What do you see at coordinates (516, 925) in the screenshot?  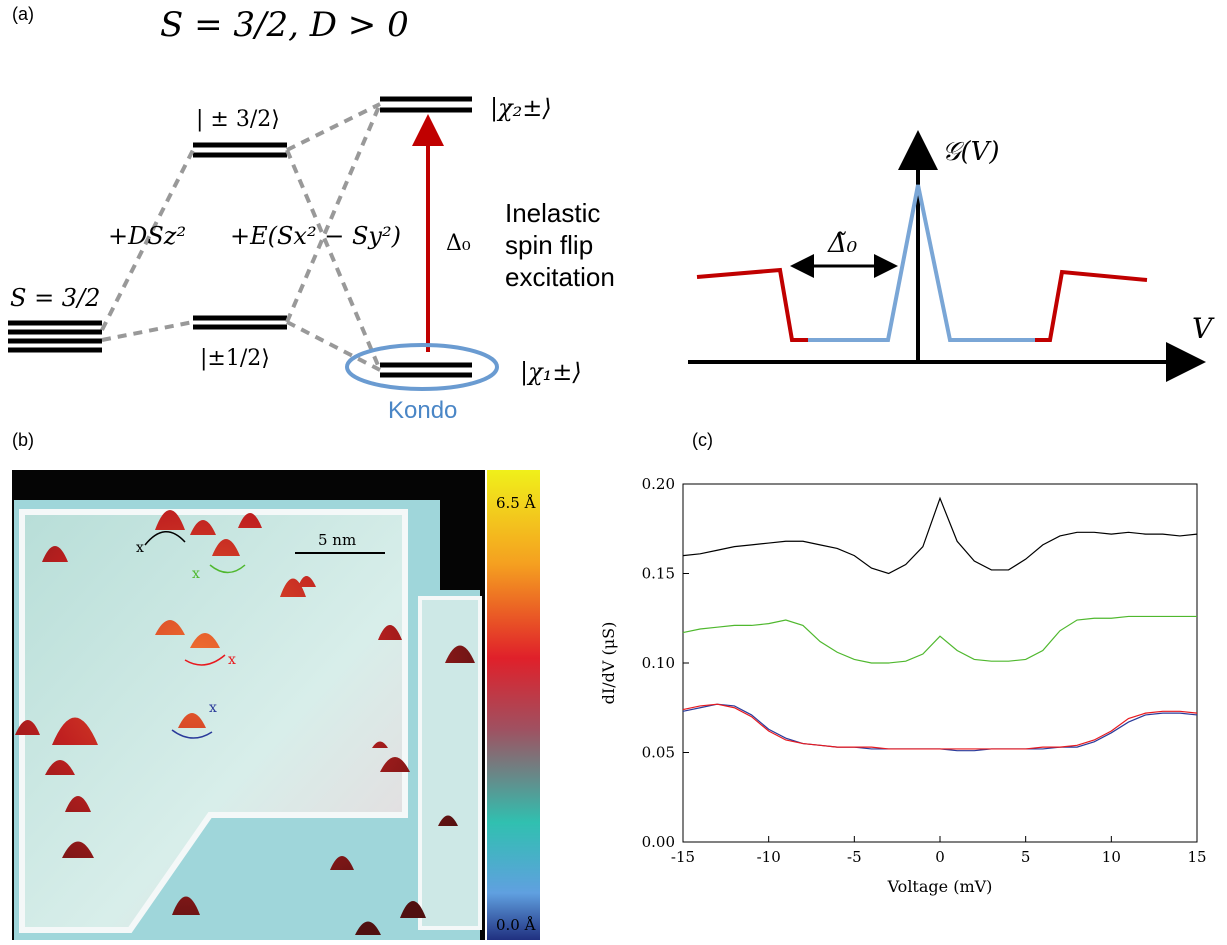 I see `colorbar-label: 0.0 Å` at bounding box center [516, 925].